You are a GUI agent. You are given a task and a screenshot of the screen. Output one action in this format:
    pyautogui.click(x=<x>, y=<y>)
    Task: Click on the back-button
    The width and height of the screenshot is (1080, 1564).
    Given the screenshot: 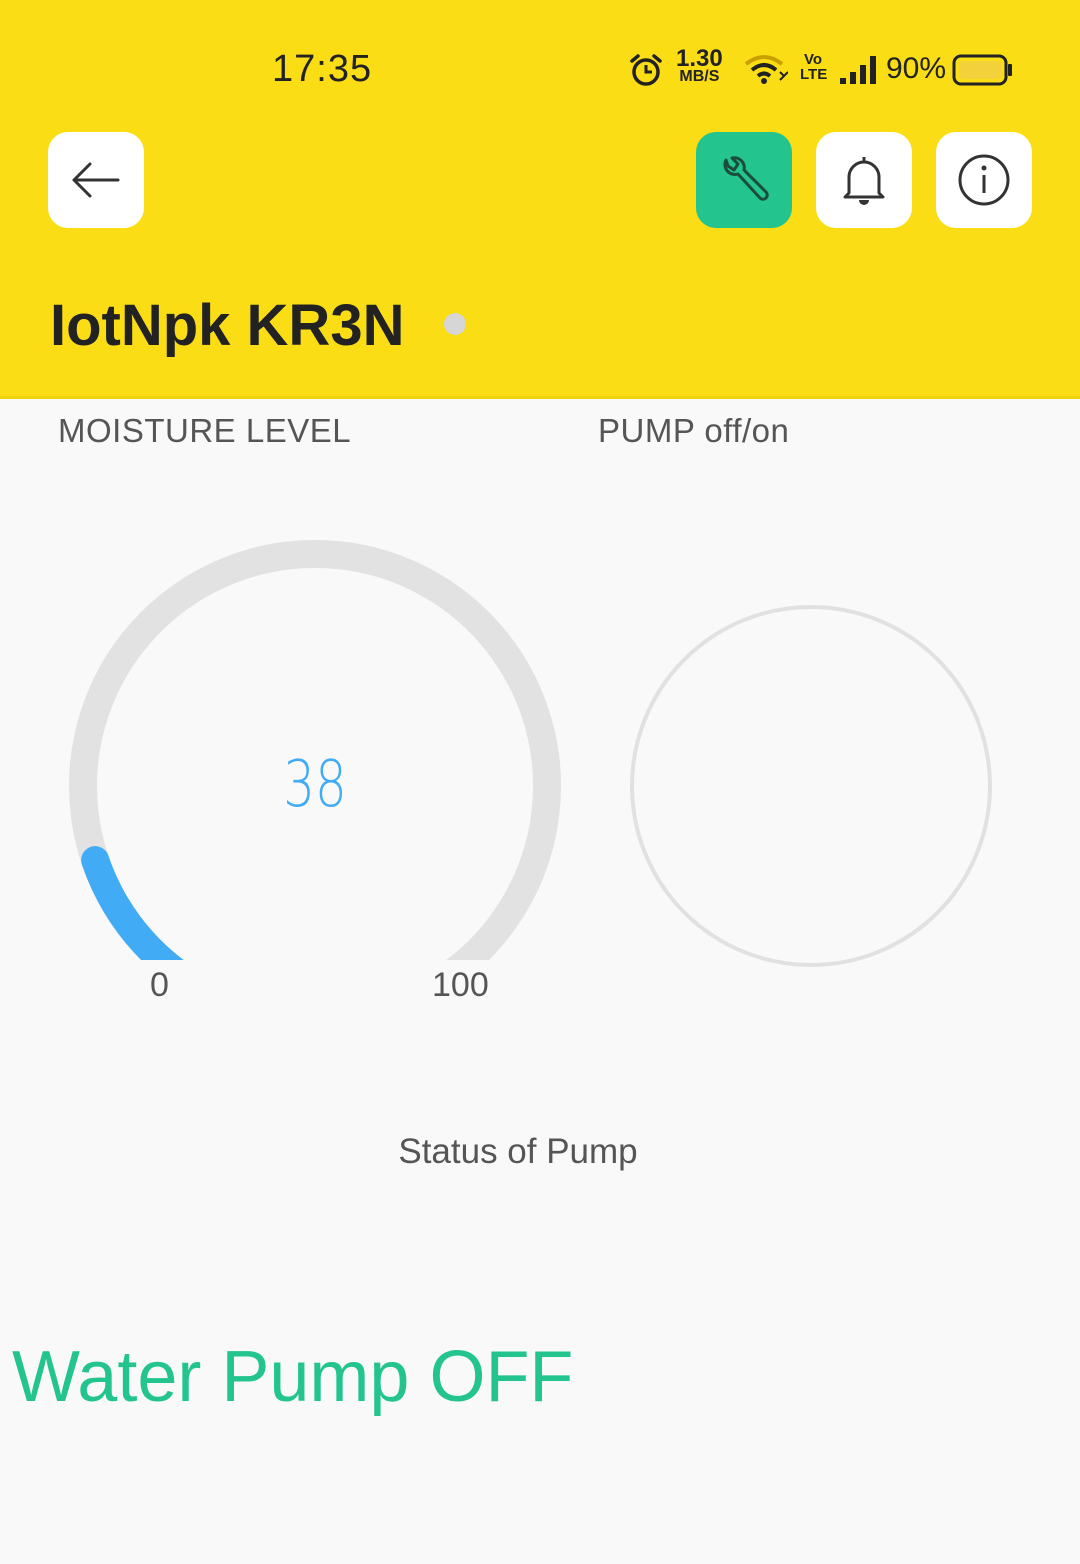 What is the action you would take?
    pyautogui.click(x=96, y=180)
    